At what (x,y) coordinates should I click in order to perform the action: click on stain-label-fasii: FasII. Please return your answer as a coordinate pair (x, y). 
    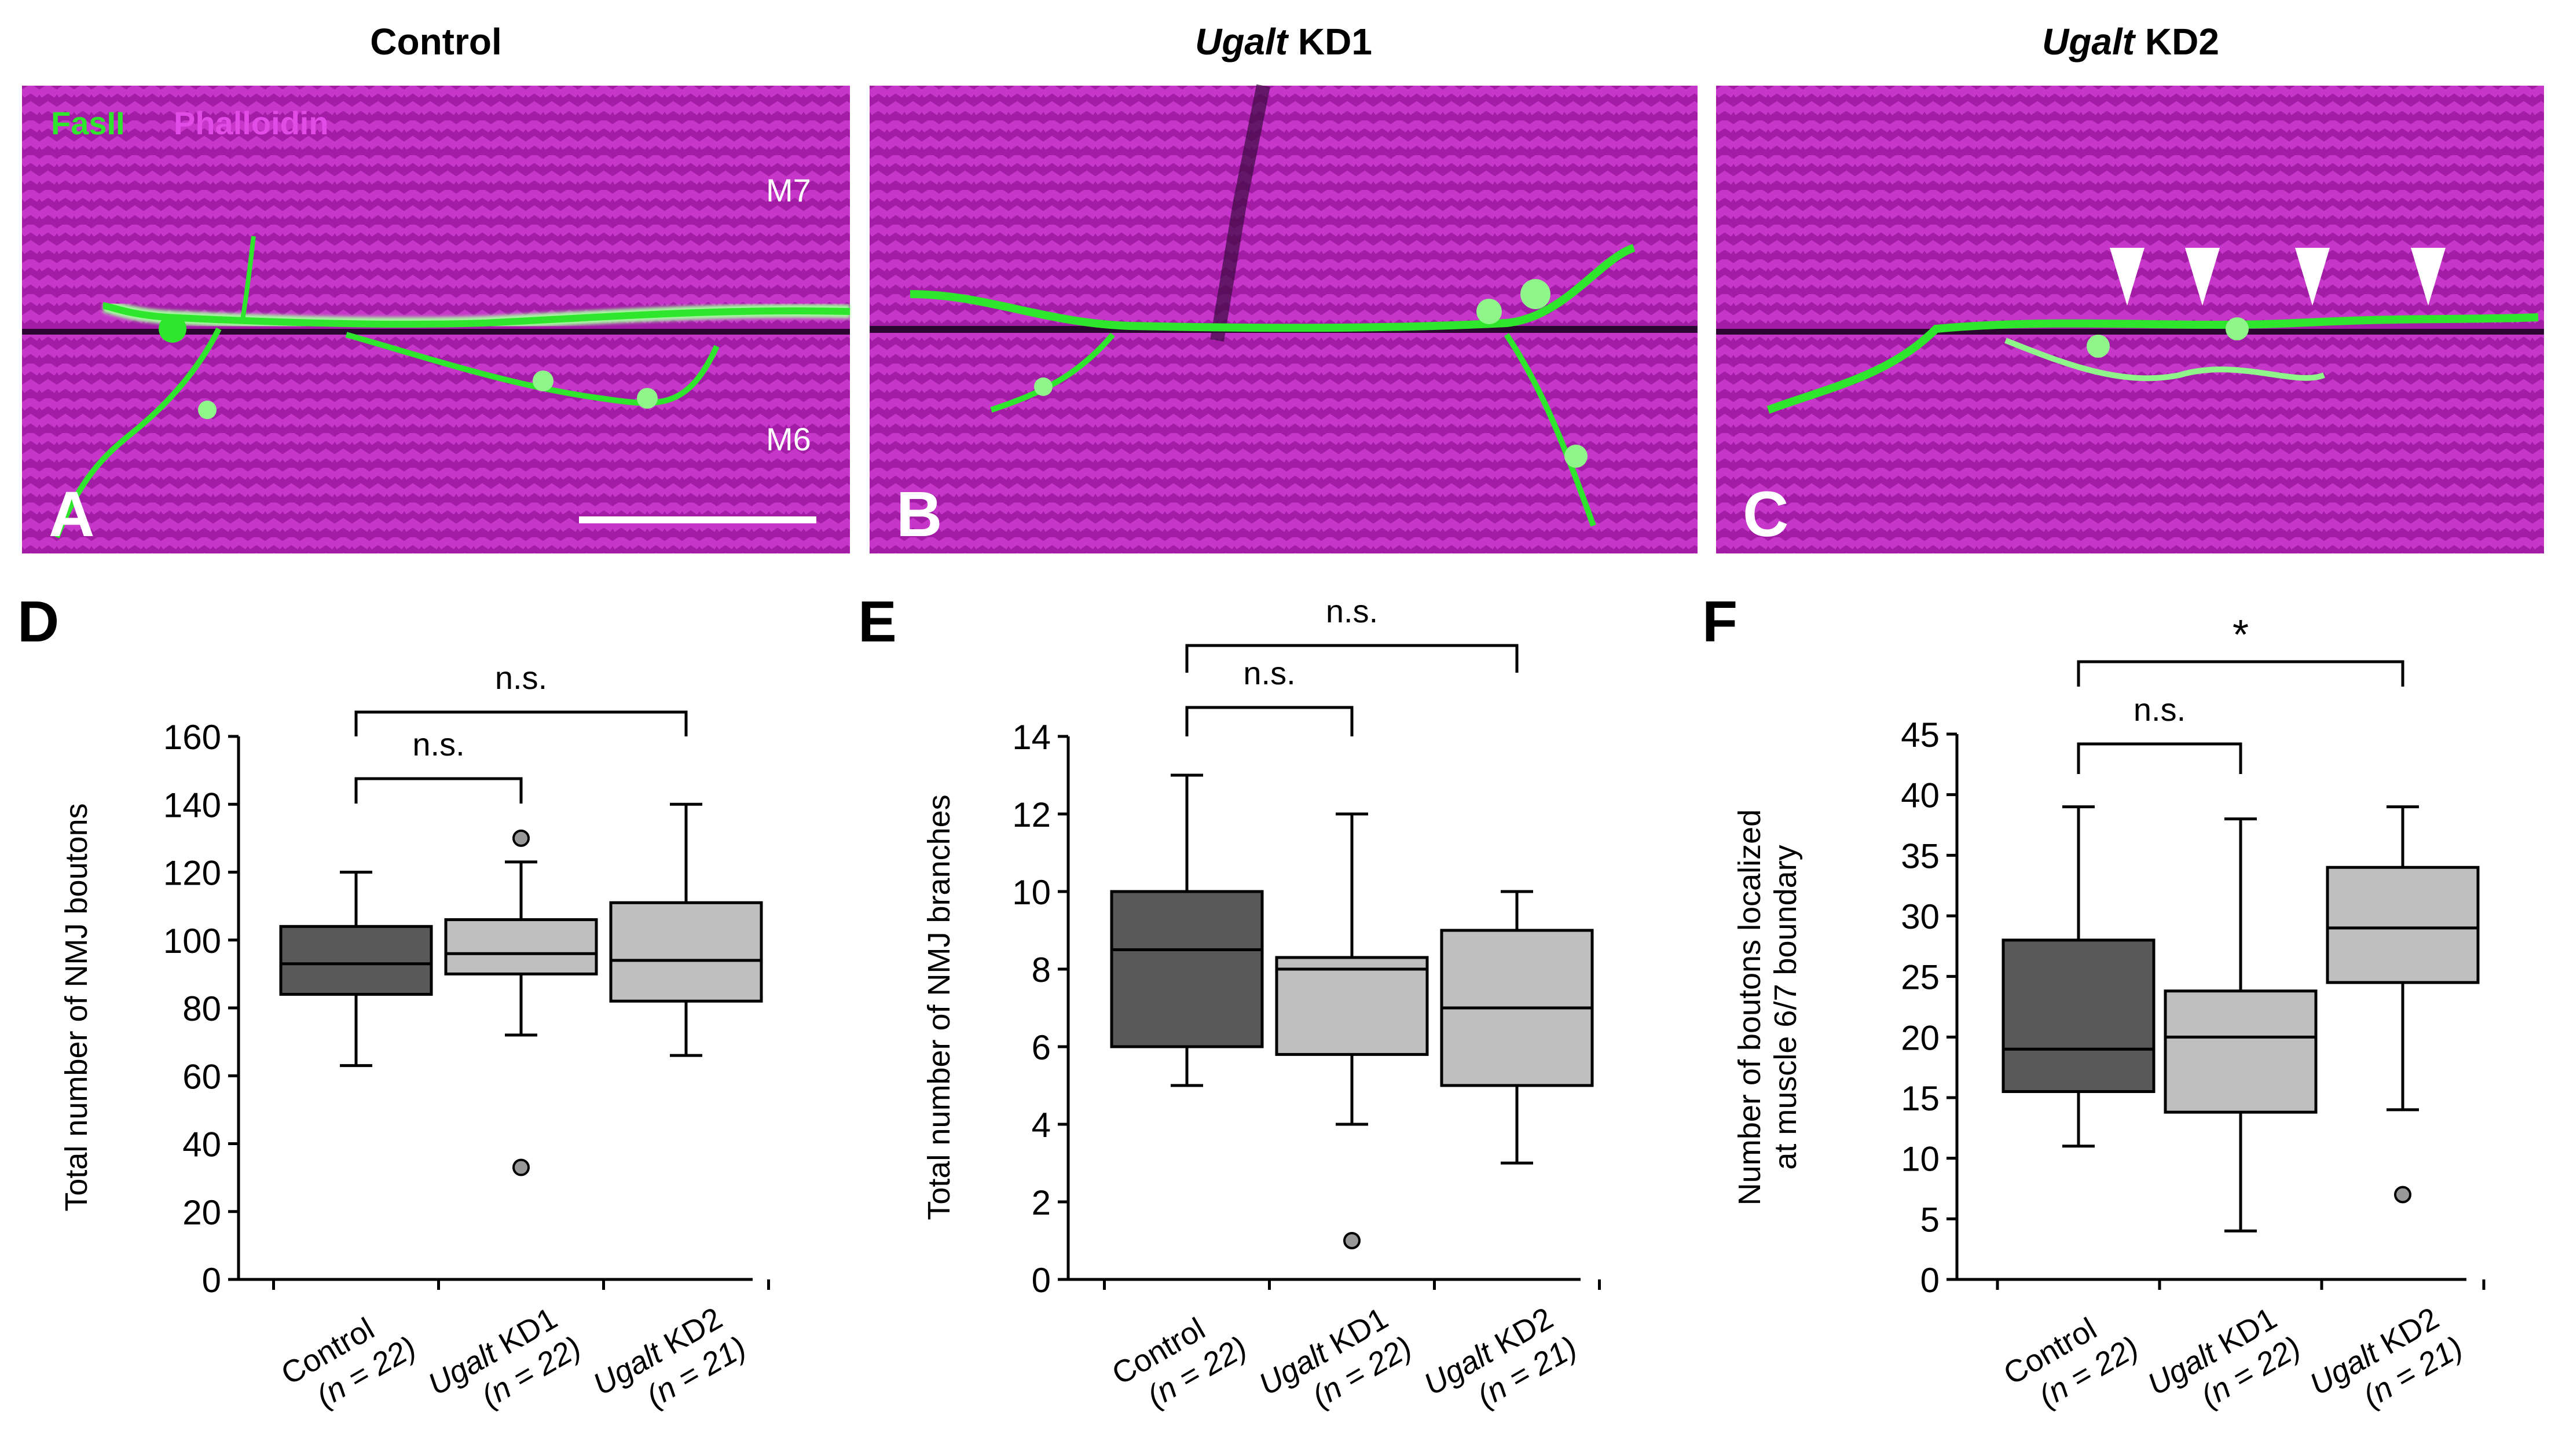
    Looking at the image, I should click on (88, 123).